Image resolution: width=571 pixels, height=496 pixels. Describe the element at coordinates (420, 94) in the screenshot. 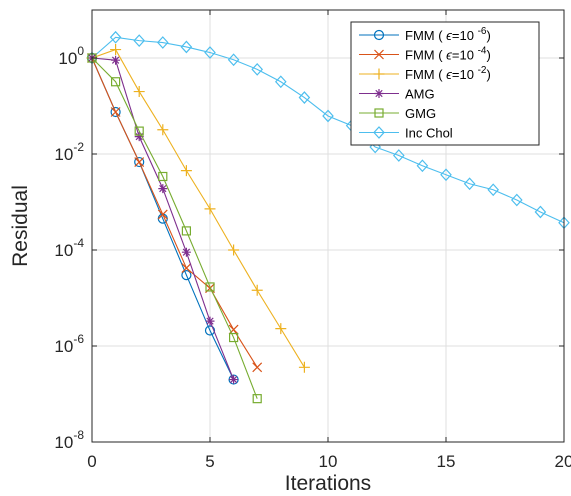

I see `legend-label: AMG` at that location.